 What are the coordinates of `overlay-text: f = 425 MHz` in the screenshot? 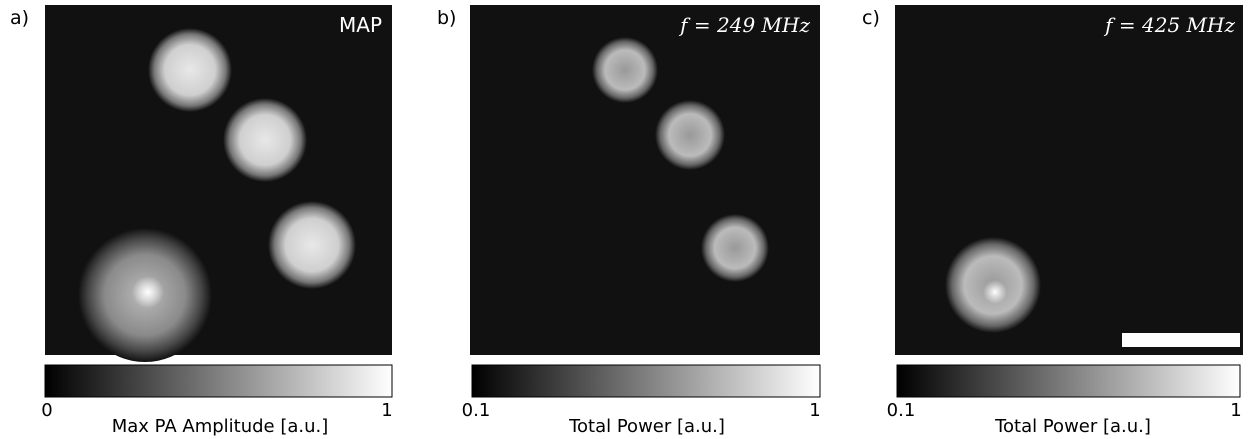 It's located at (1169, 25).